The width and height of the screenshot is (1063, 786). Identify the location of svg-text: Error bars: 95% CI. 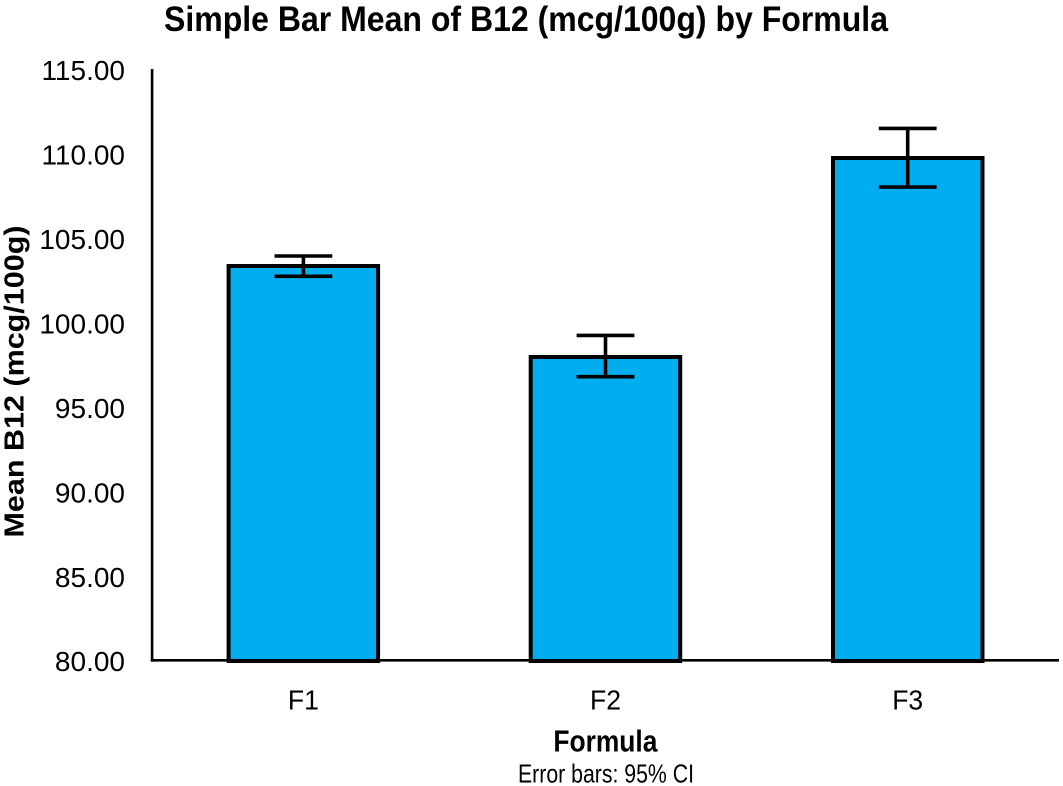
(606, 772).